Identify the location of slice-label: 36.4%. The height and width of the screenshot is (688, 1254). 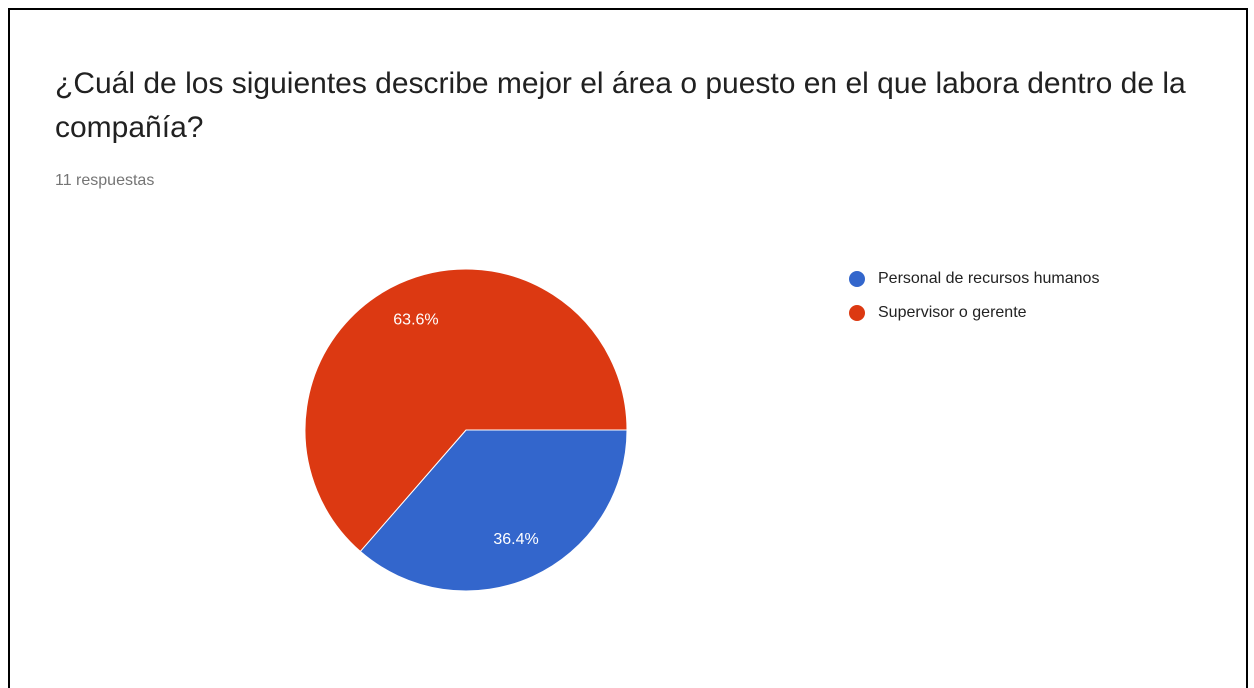
(515, 539).